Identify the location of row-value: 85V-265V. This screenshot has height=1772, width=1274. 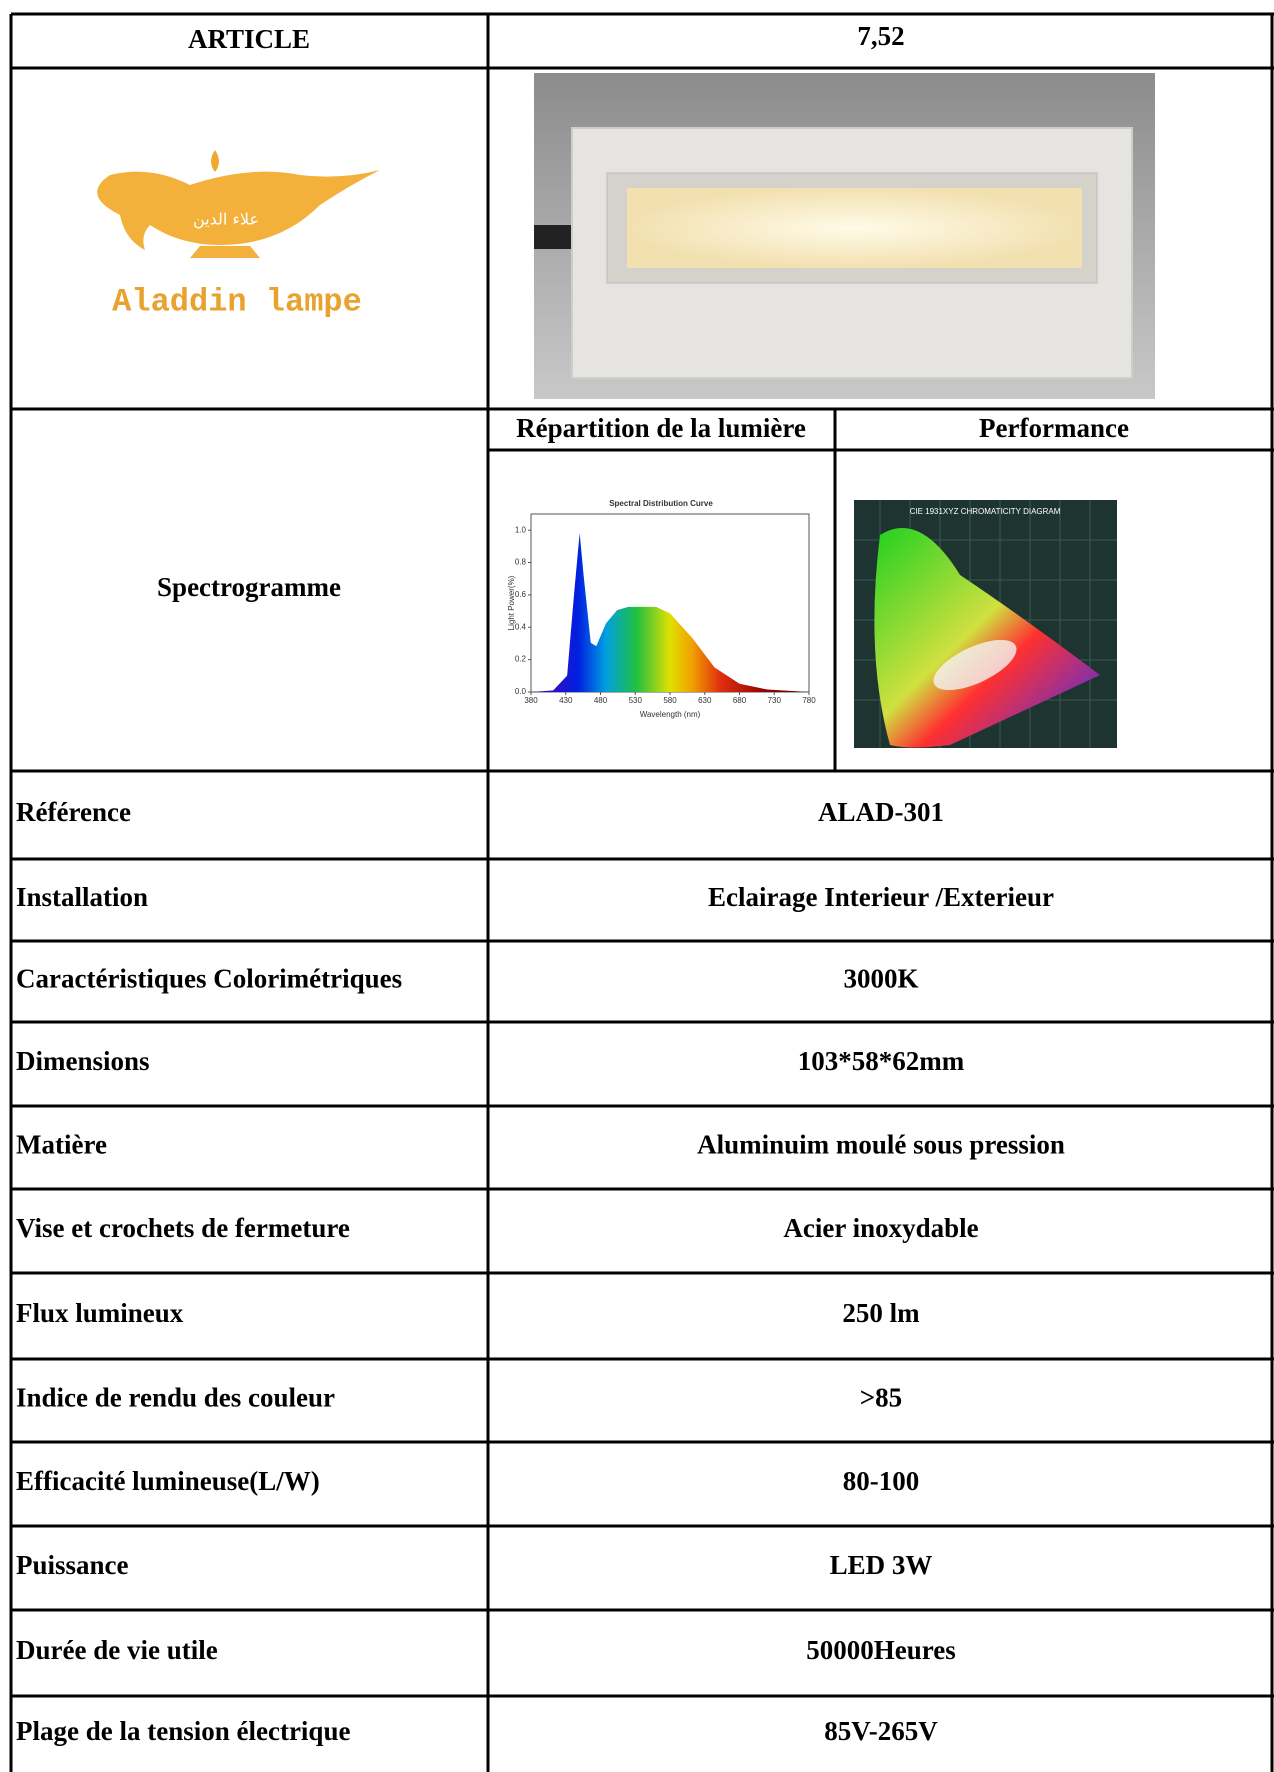
(881, 1731).